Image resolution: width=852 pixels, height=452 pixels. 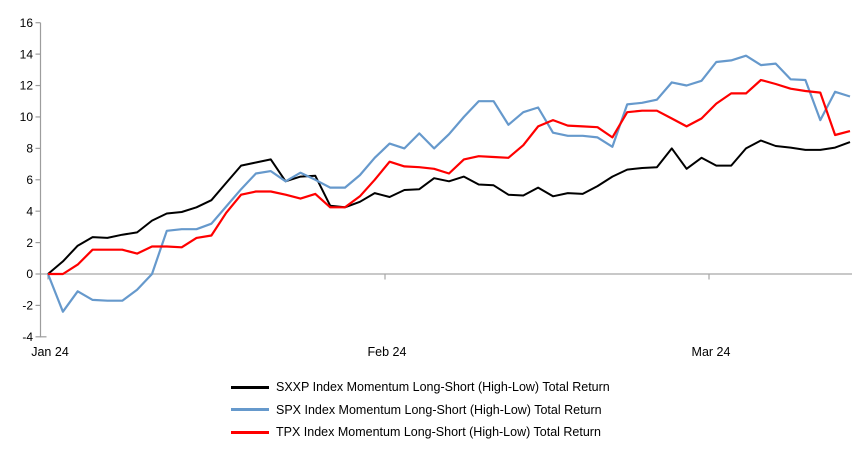 What do you see at coordinates (27, 86) in the screenshot?
I see `y-axis-tick-label: 12` at bounding box center [27, 86].